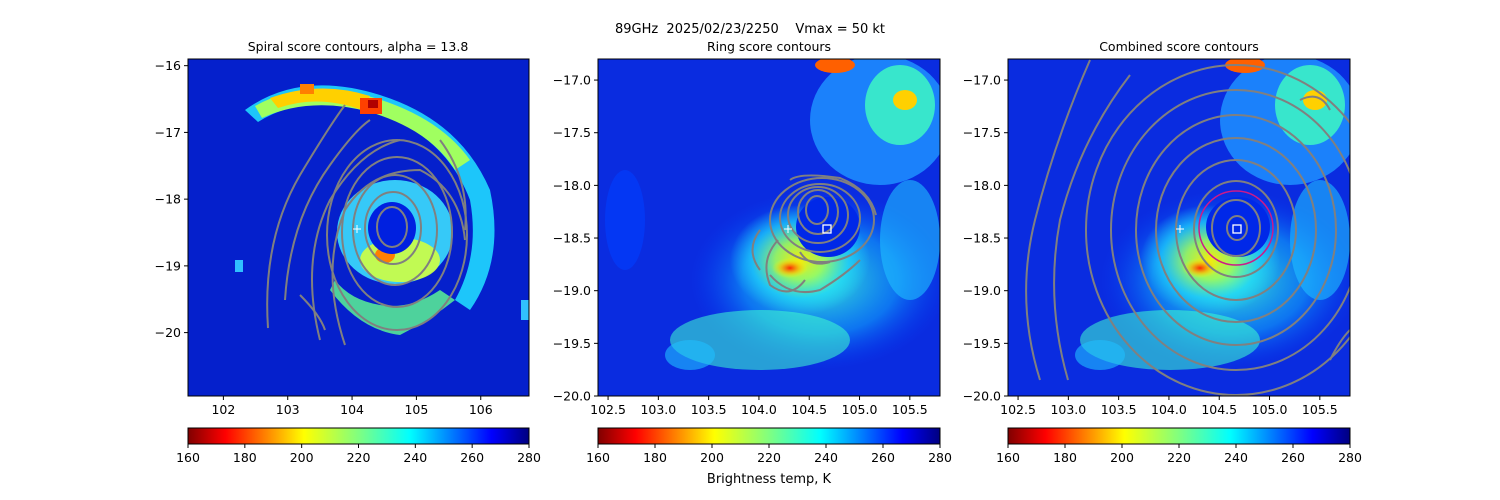 The width and height of the screenshot is (1500, 500). Describe the element at coordinates (168, 199) in the screenshot. I see `y-tick-label: −18` at that location.